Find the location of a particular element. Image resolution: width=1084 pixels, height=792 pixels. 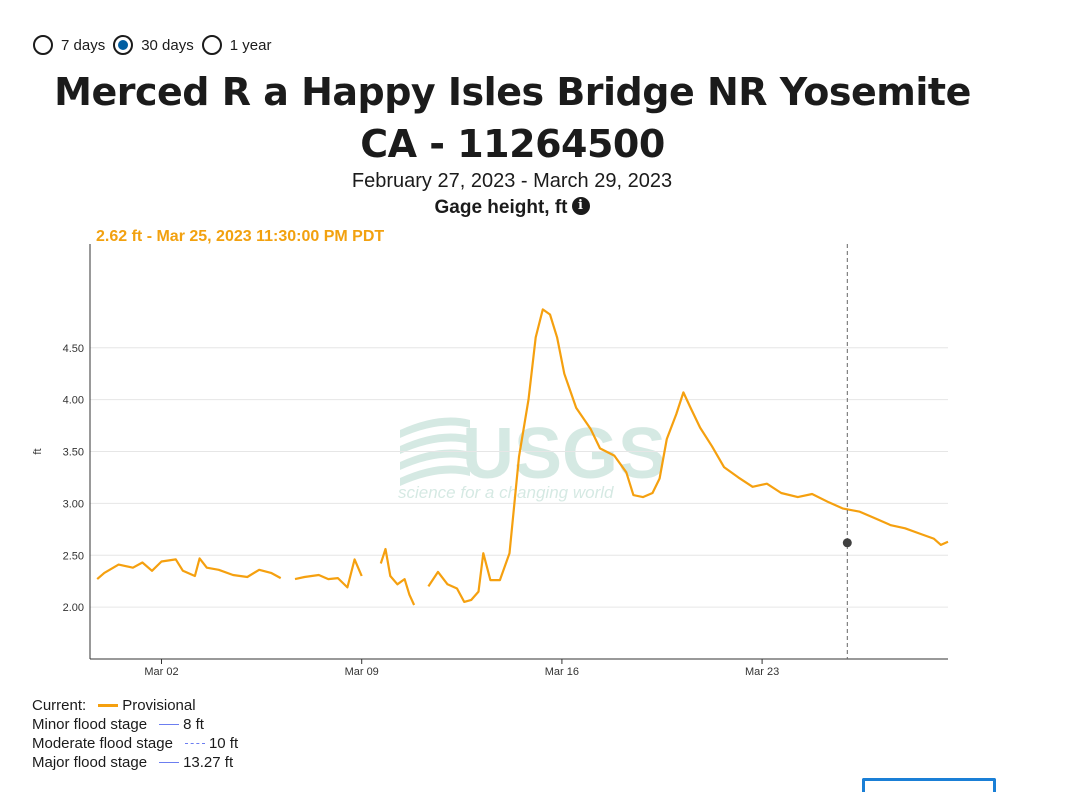

major-flood-swatch is located at coordinates (169, 762).